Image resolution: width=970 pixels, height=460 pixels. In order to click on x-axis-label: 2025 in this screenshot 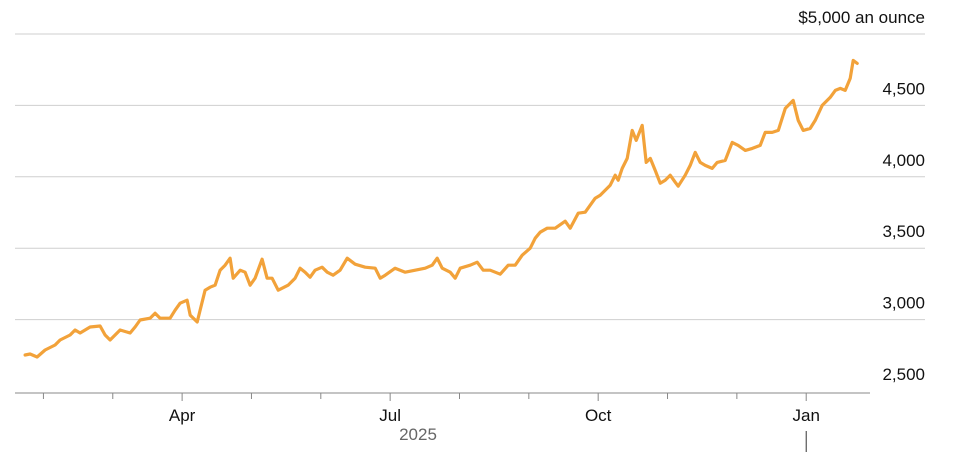, I will do `click(418, 434)`.